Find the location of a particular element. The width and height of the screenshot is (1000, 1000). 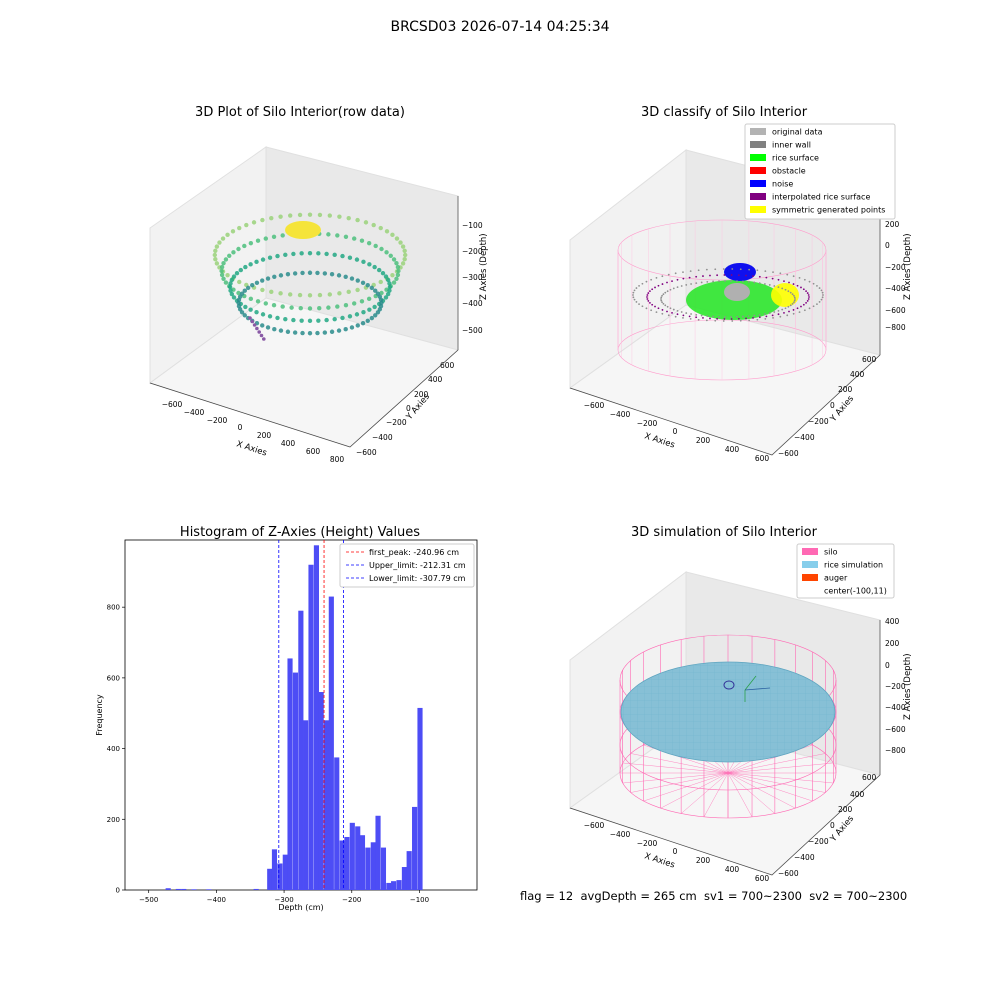

legend-label: interpolated rice surface is located at coordinates (821, 197).